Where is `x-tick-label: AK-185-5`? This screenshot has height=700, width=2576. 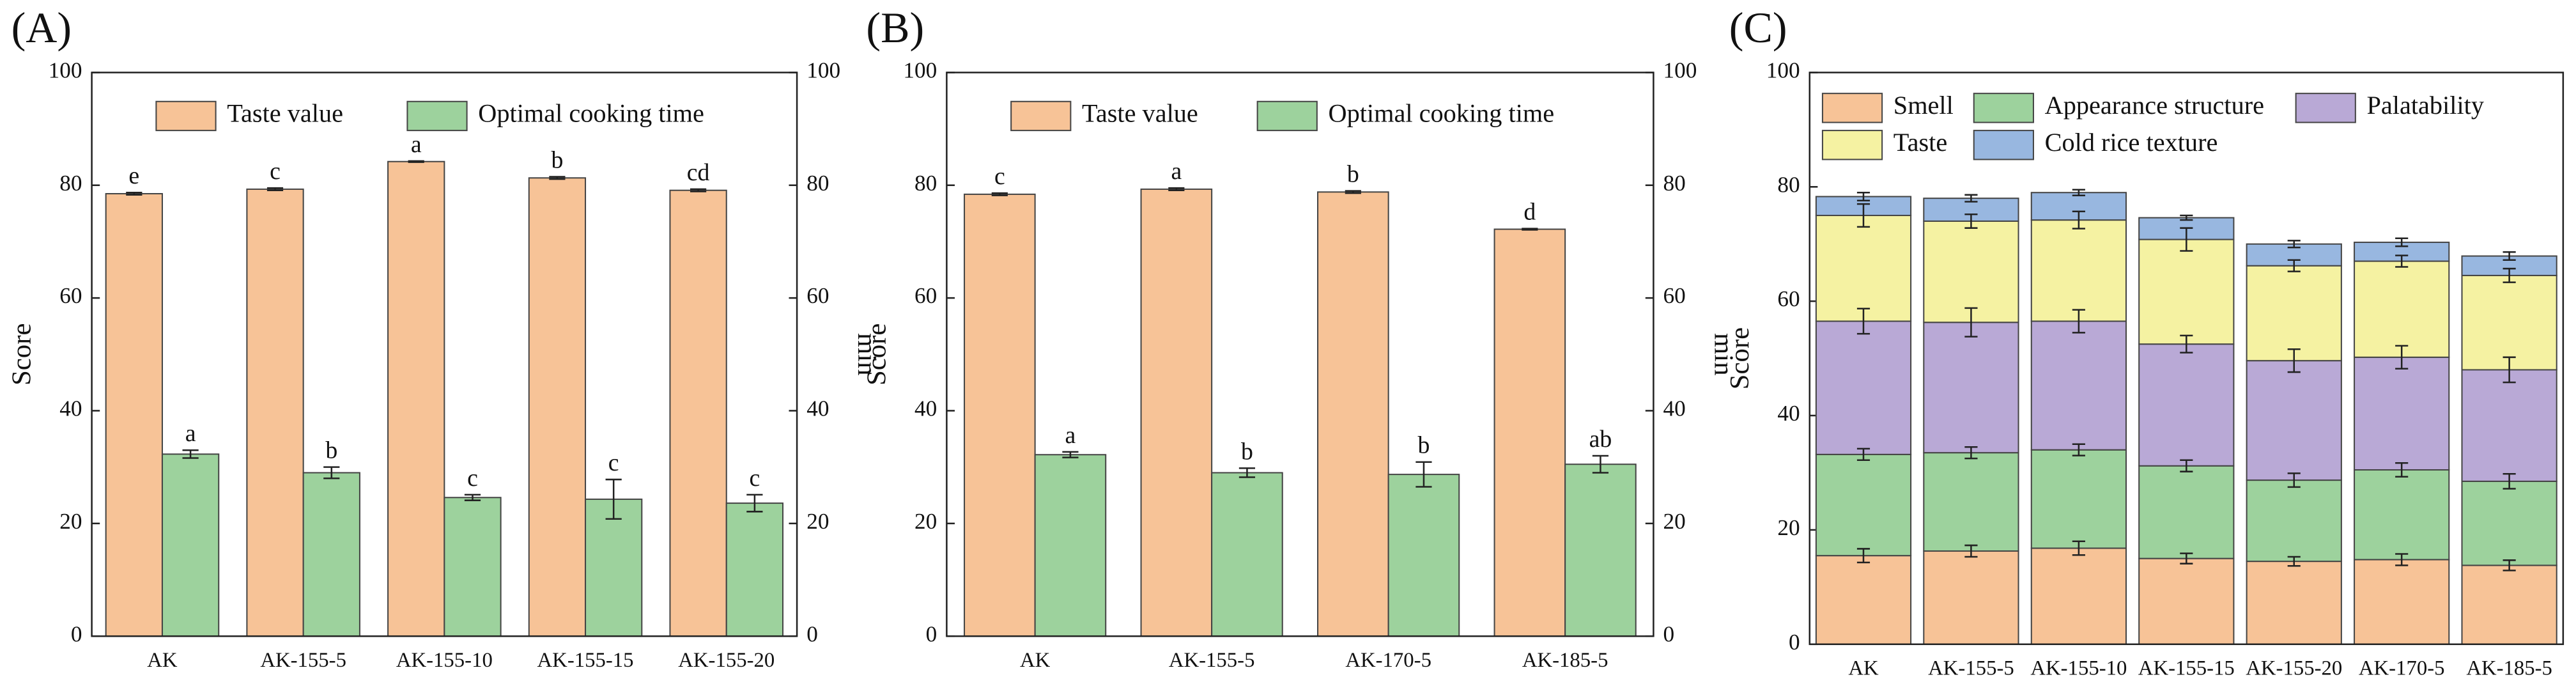 x-tick-label: AK-185-5 is located at coordinates (1565, 660).